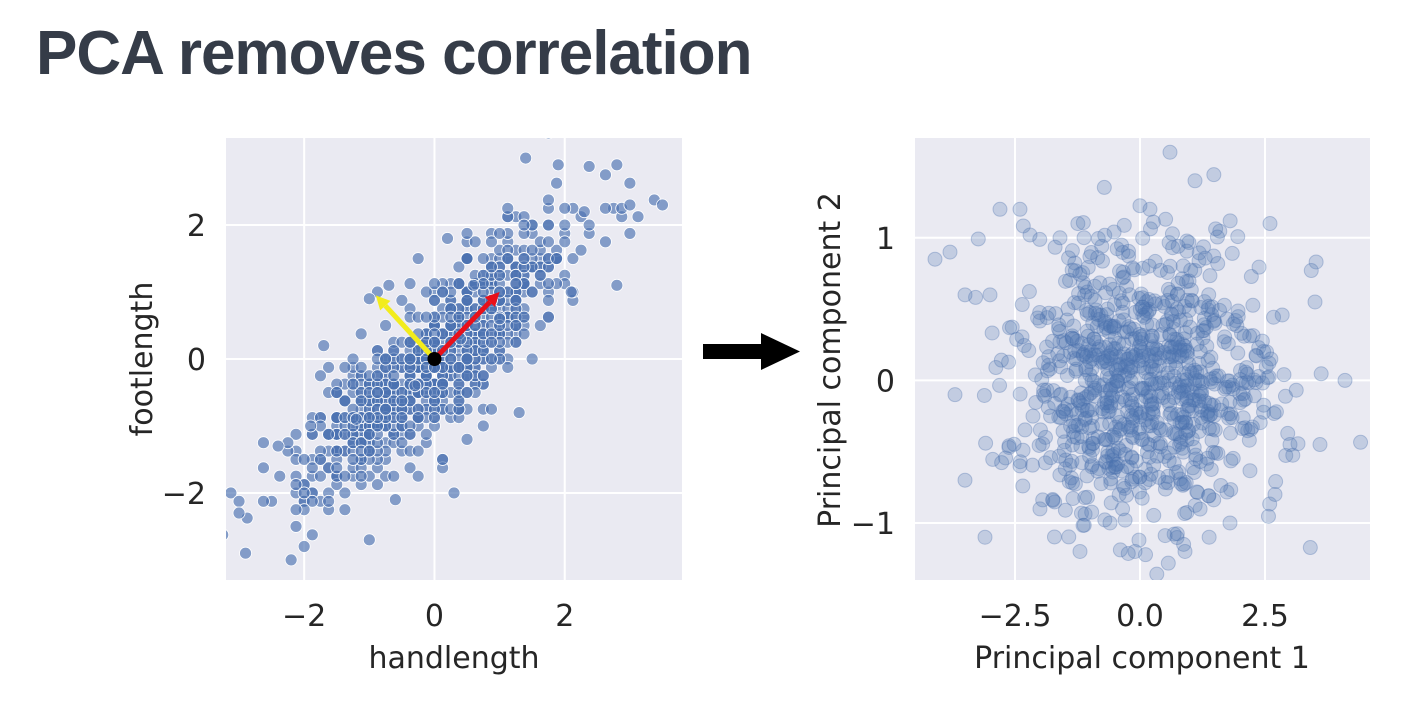  What do you see at coordinates (1140, 616) in the screenshot?
I see `x-tick-label: 0.0` at bounding box center [1140, 616].